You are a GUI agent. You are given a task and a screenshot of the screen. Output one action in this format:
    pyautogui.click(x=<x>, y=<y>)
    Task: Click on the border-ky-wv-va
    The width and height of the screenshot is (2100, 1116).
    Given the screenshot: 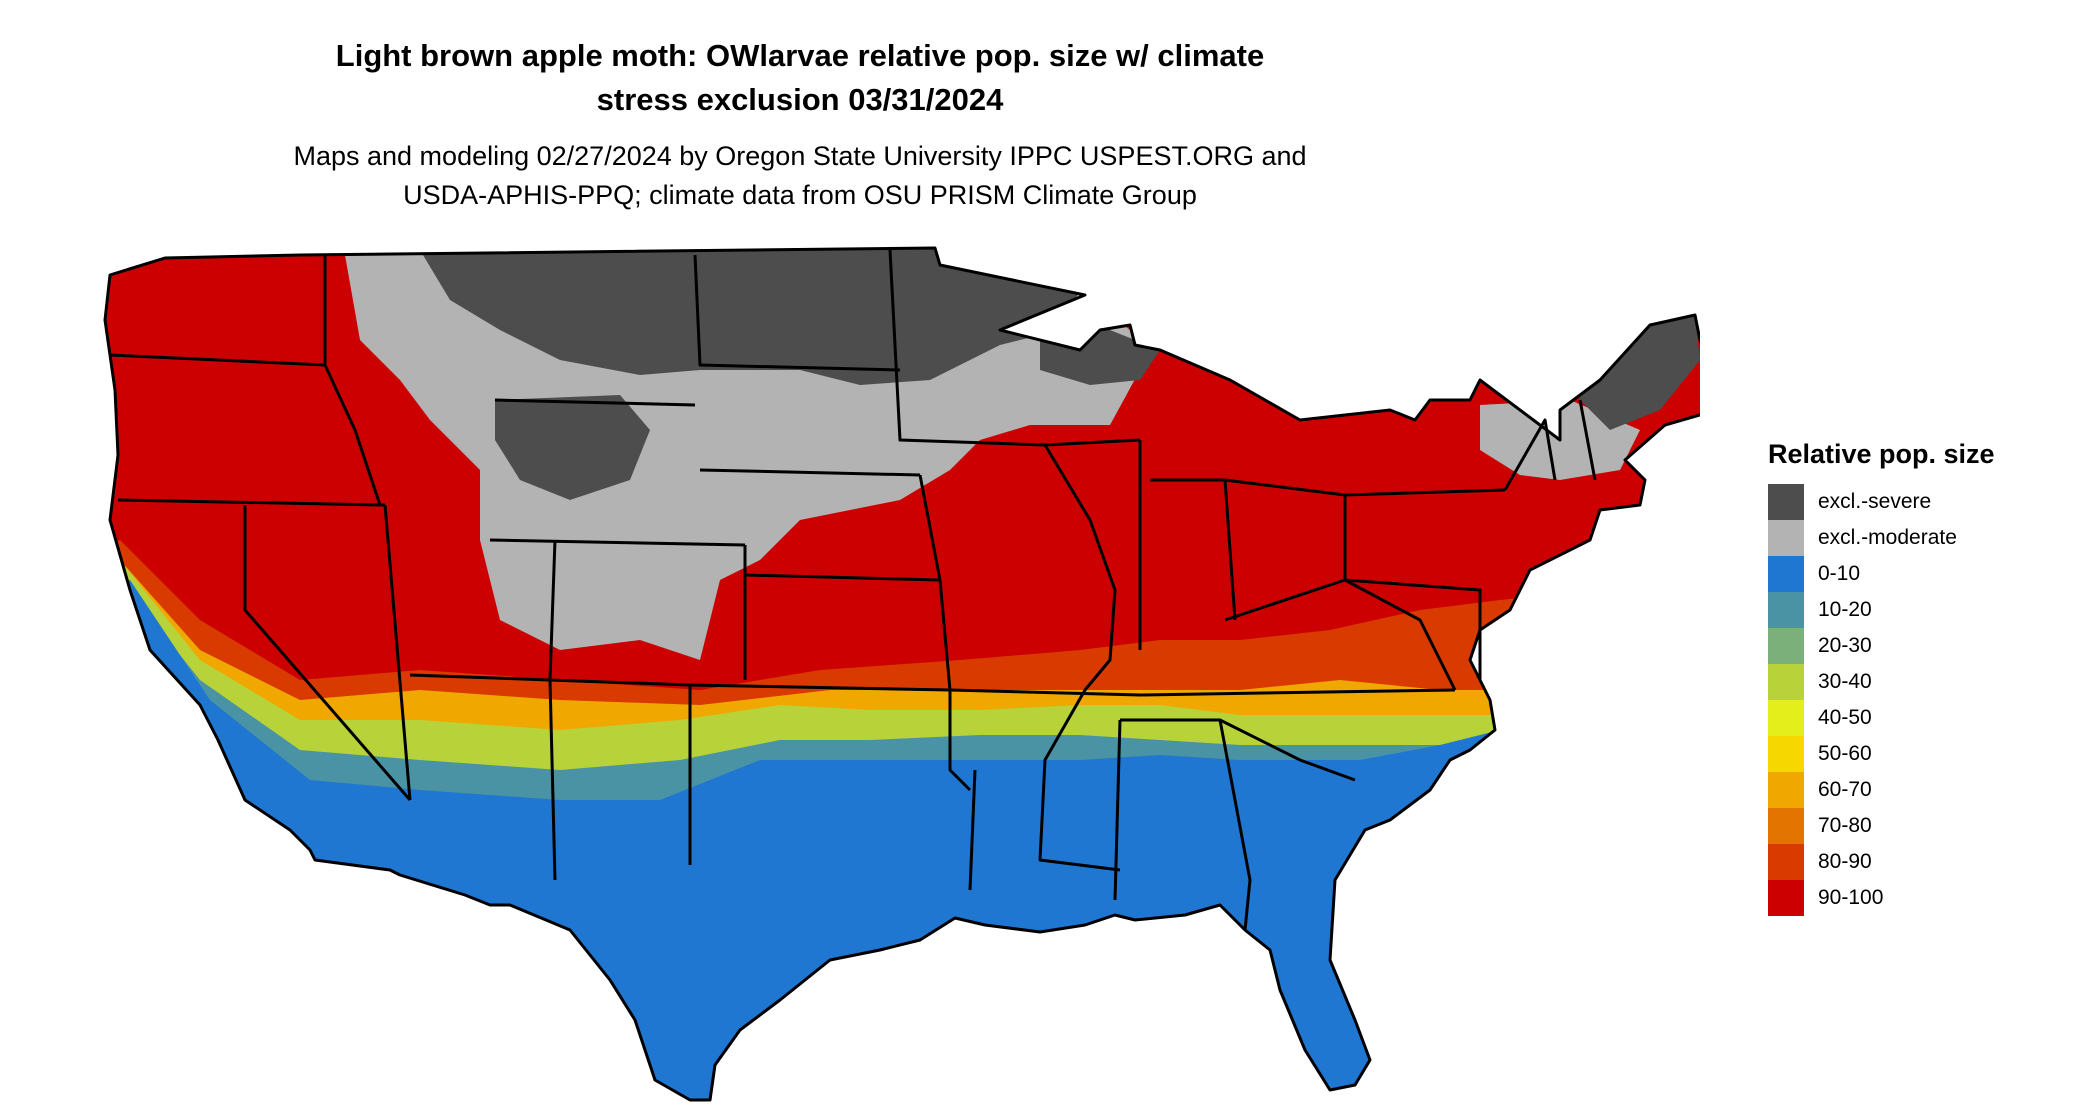 What is the action you would take?
    pyautogui.click(x=1340, y=634)
    